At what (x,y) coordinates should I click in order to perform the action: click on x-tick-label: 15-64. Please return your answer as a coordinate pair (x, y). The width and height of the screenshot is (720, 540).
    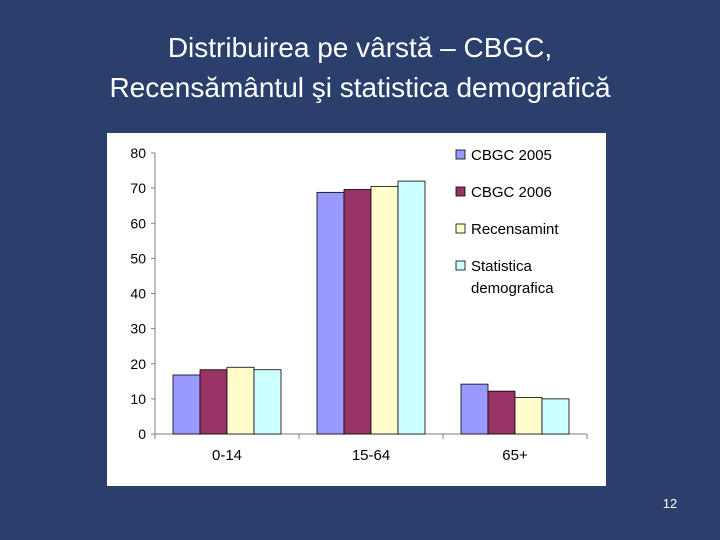
    Looking at the image, I should click on (371, 455).